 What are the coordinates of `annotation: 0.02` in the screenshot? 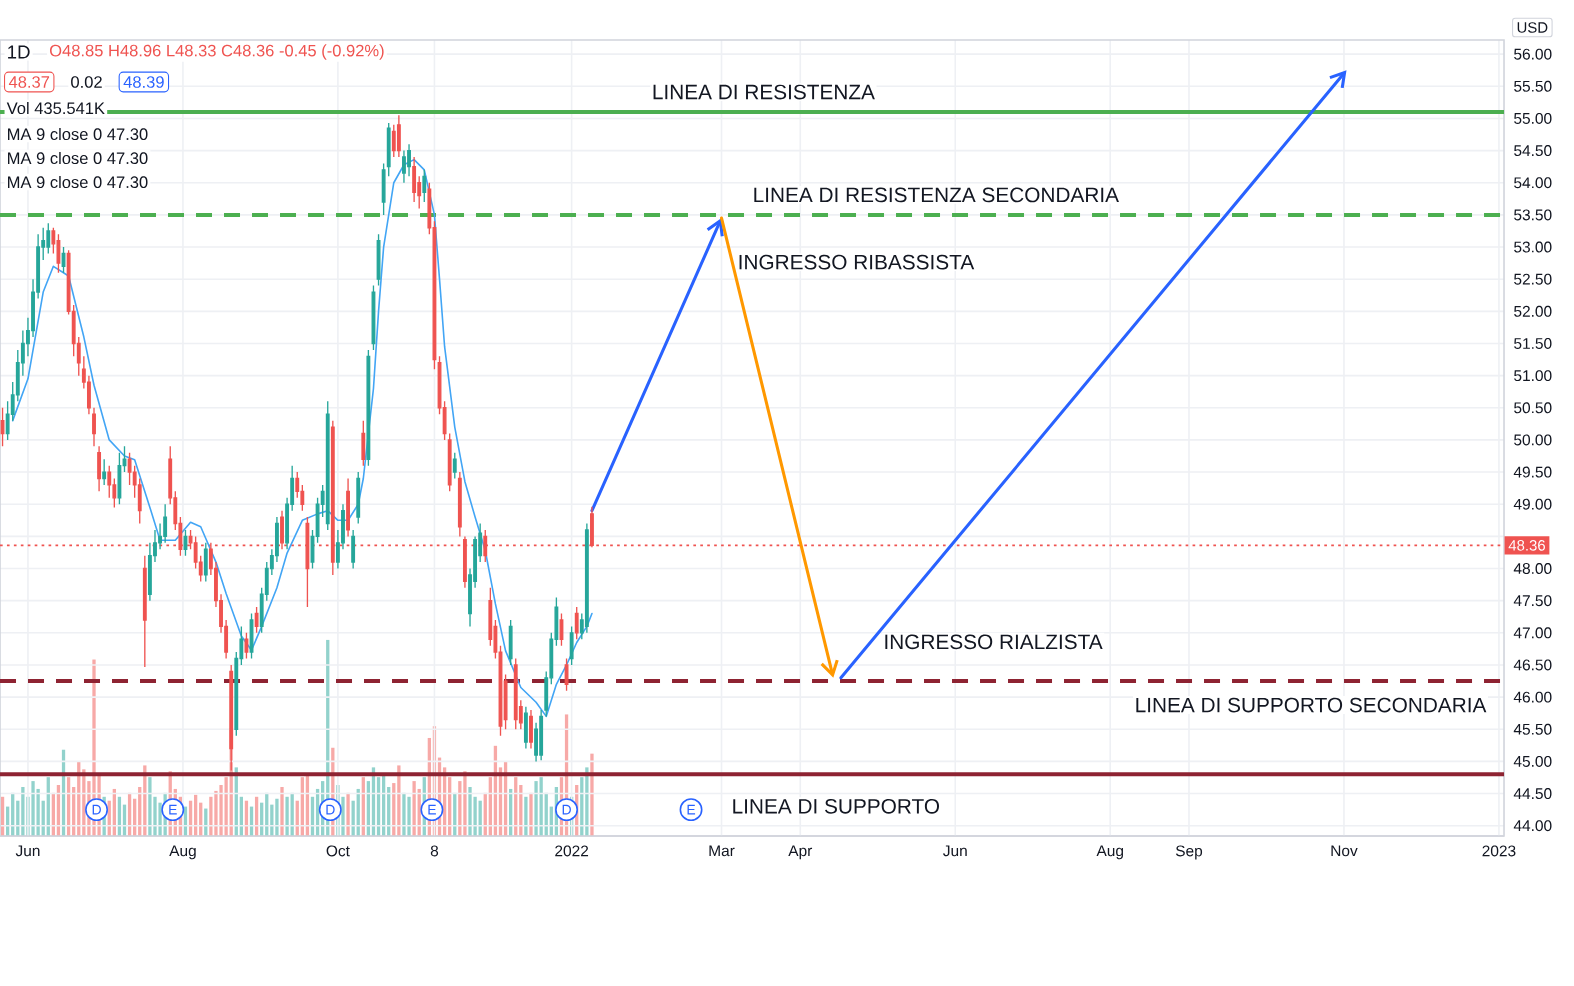 It's located at (86, 82).